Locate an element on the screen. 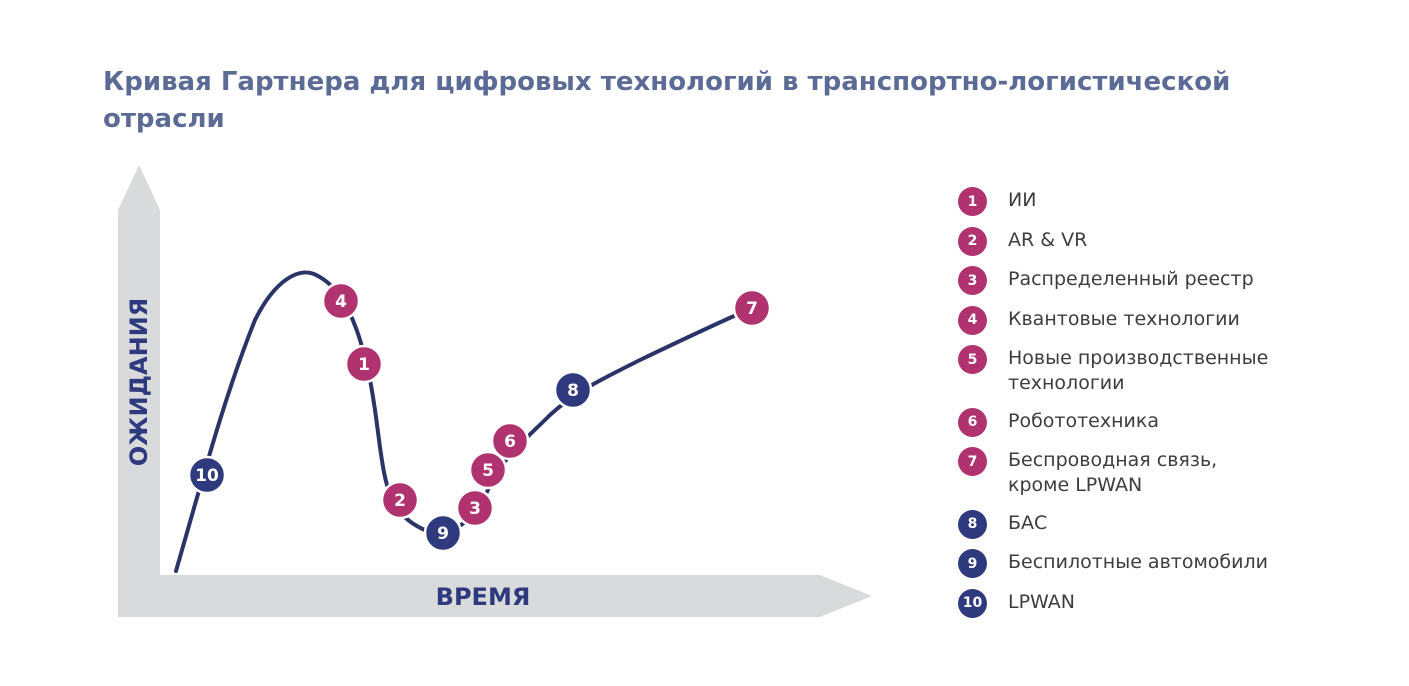  curve-marker-10: 10 is located at coordinates (207, 475).